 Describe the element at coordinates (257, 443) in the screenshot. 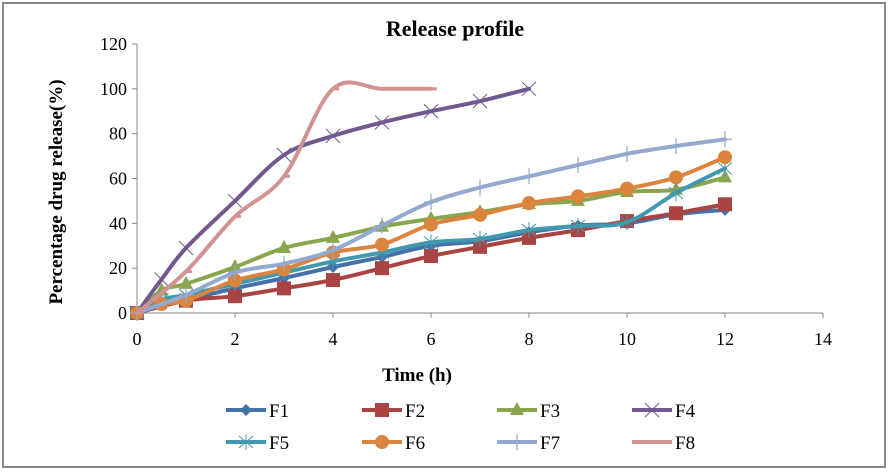

I see `legend-item-f5: F5` at that location.